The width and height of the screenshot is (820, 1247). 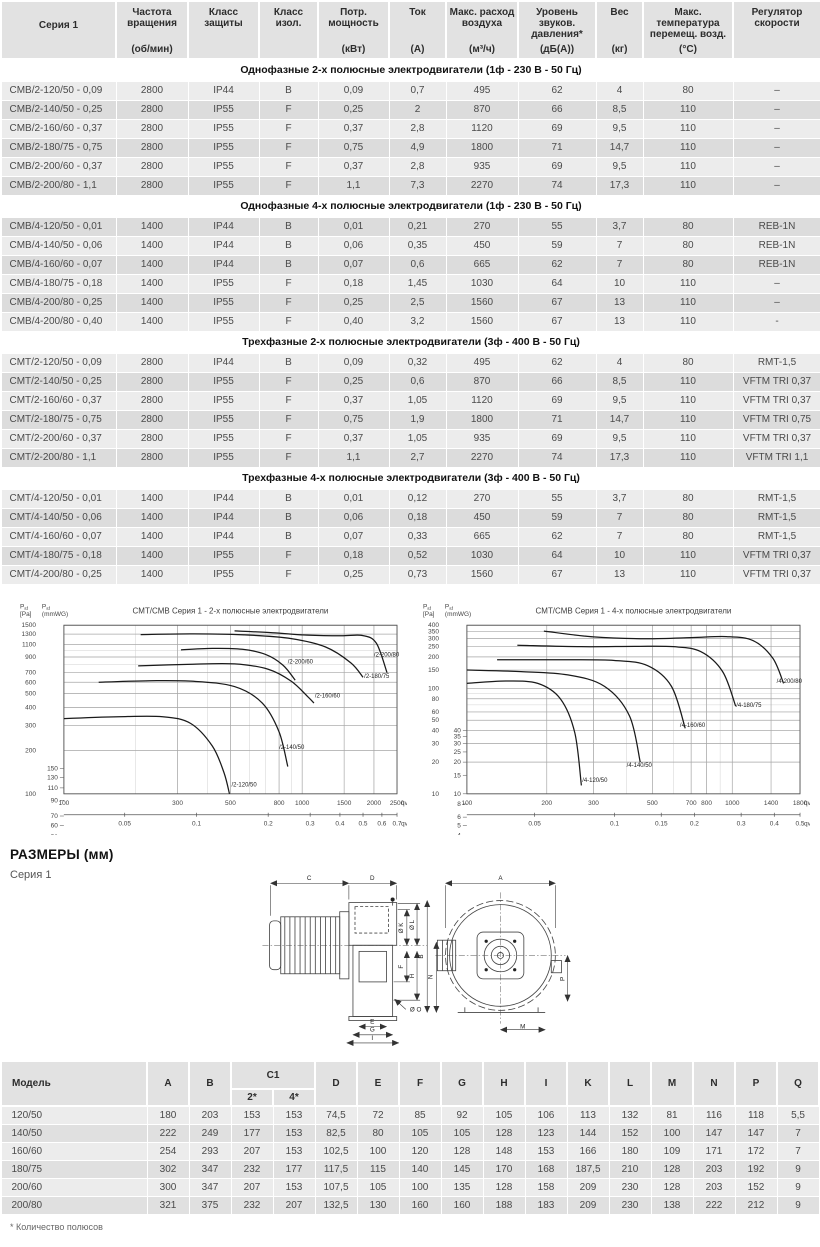 What do you see at coordinates (557, 401) in the screenshot?
I see `value-cell: 69` at bounding box center [557, 401].